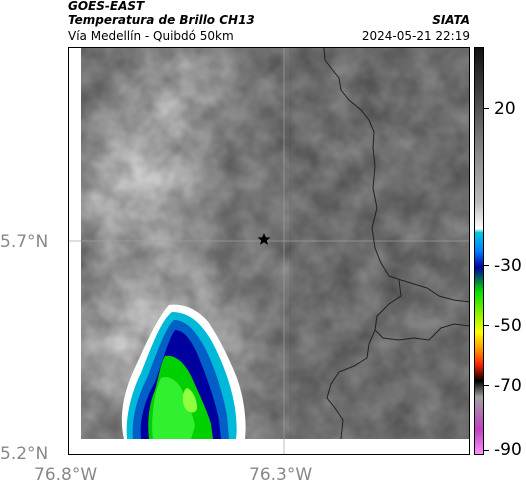  I want to click on lon-label-76-8: 76.8°W, so click(66, 475).